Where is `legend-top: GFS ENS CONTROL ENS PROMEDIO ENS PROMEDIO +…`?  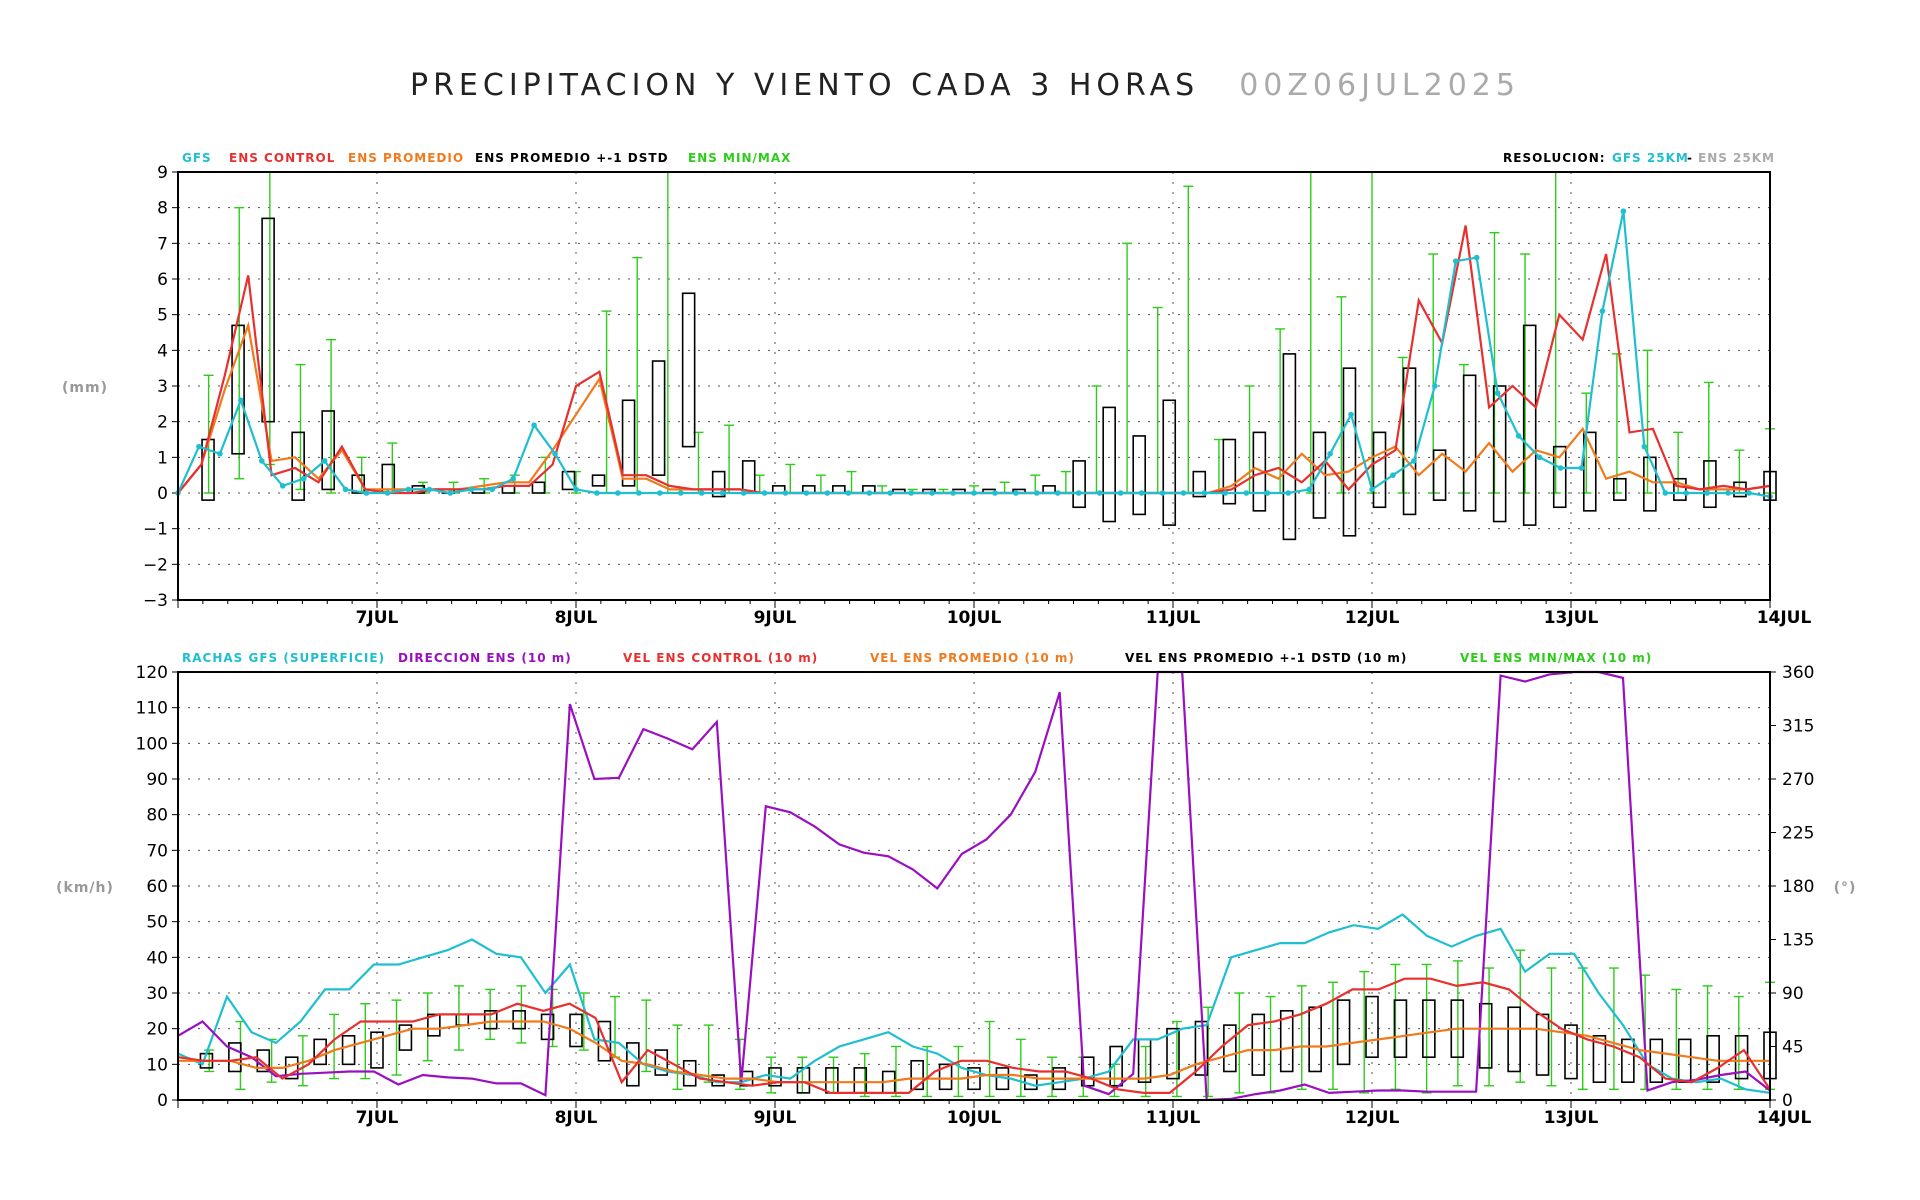
legend-top: GFS ENS CONTROL ENS PROMEDIO ENS PROMEDIO +… is located at coordinates (978, 158).